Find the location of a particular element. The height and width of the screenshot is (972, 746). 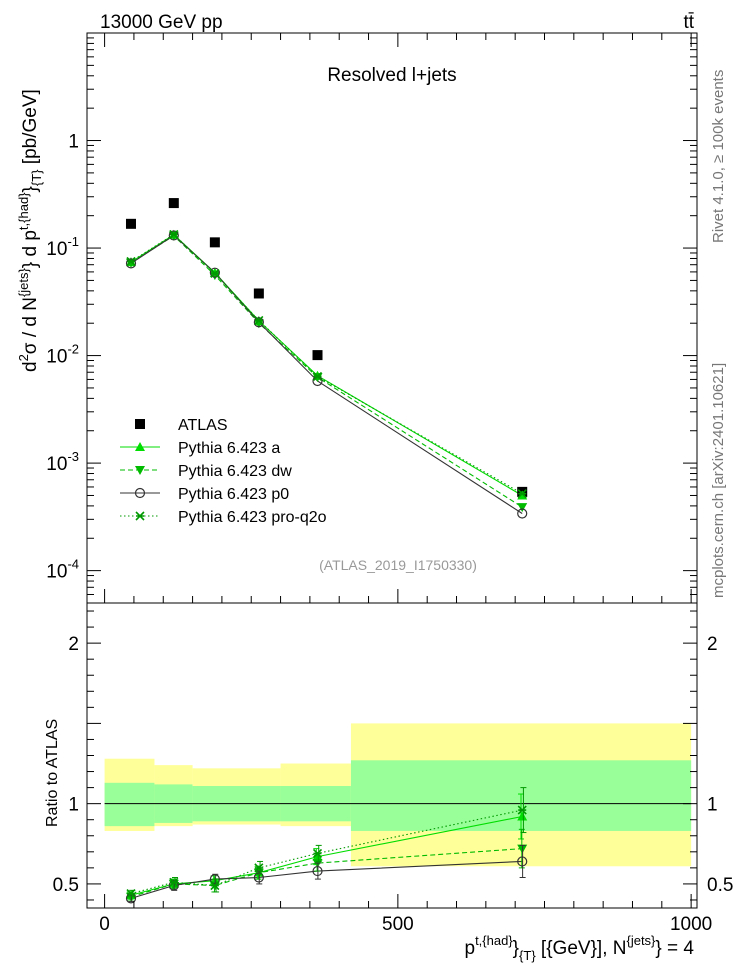

legend-item-2: Pythia 6.423 dw is located at coordinates (206, 471).